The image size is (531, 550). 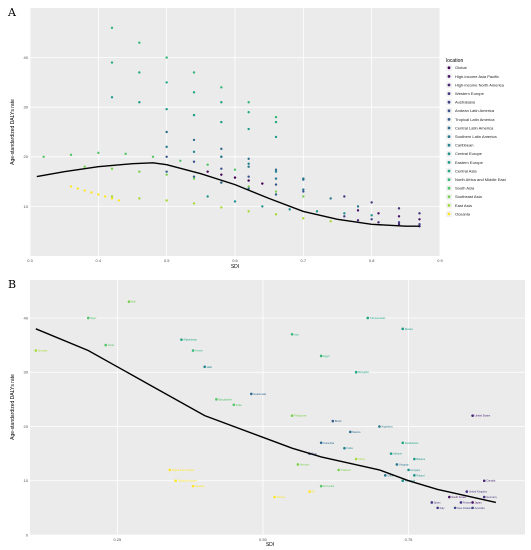 What do you see at coordinates (464, 145) in the screenshot?
I see `legend-label: Caribbean` at bounding box center [464, 145].